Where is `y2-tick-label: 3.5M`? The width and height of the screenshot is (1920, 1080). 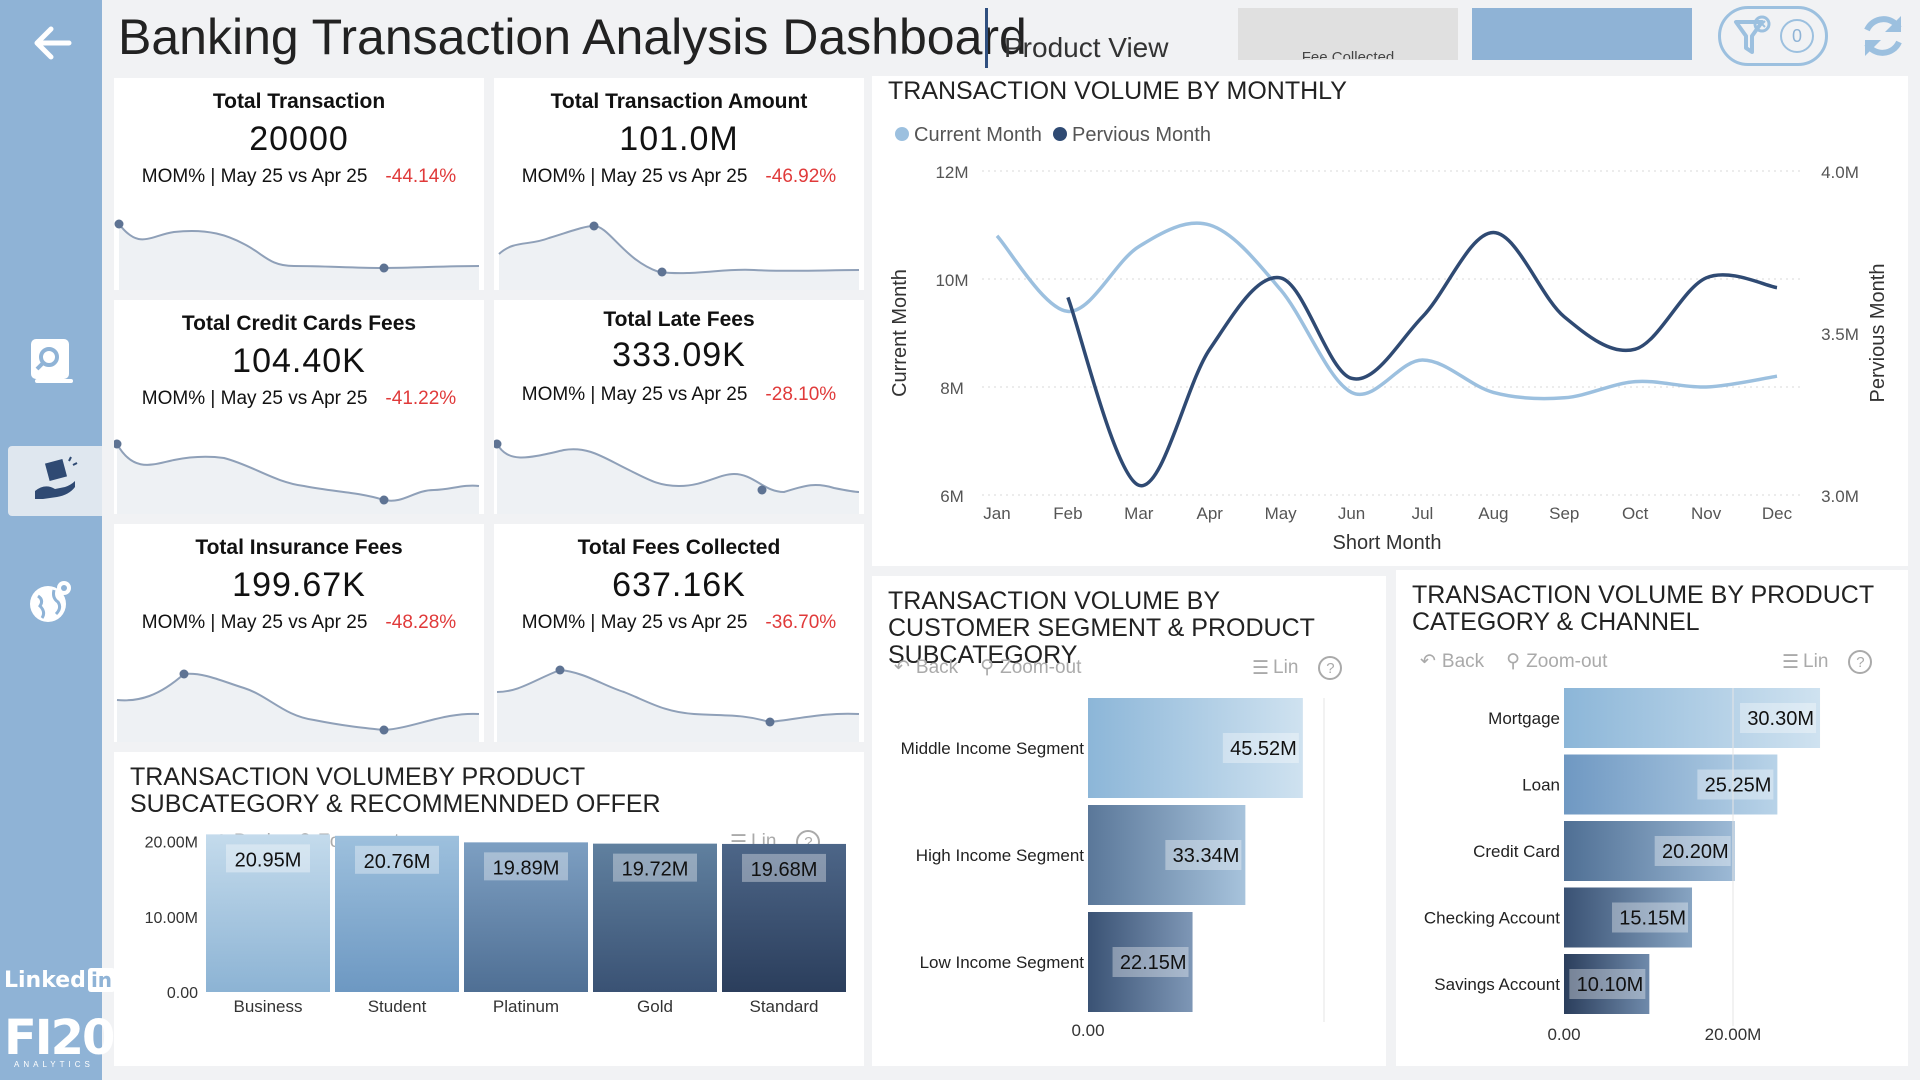
y2-tick-label: 3.5M is located at coordinates (1840, 334).